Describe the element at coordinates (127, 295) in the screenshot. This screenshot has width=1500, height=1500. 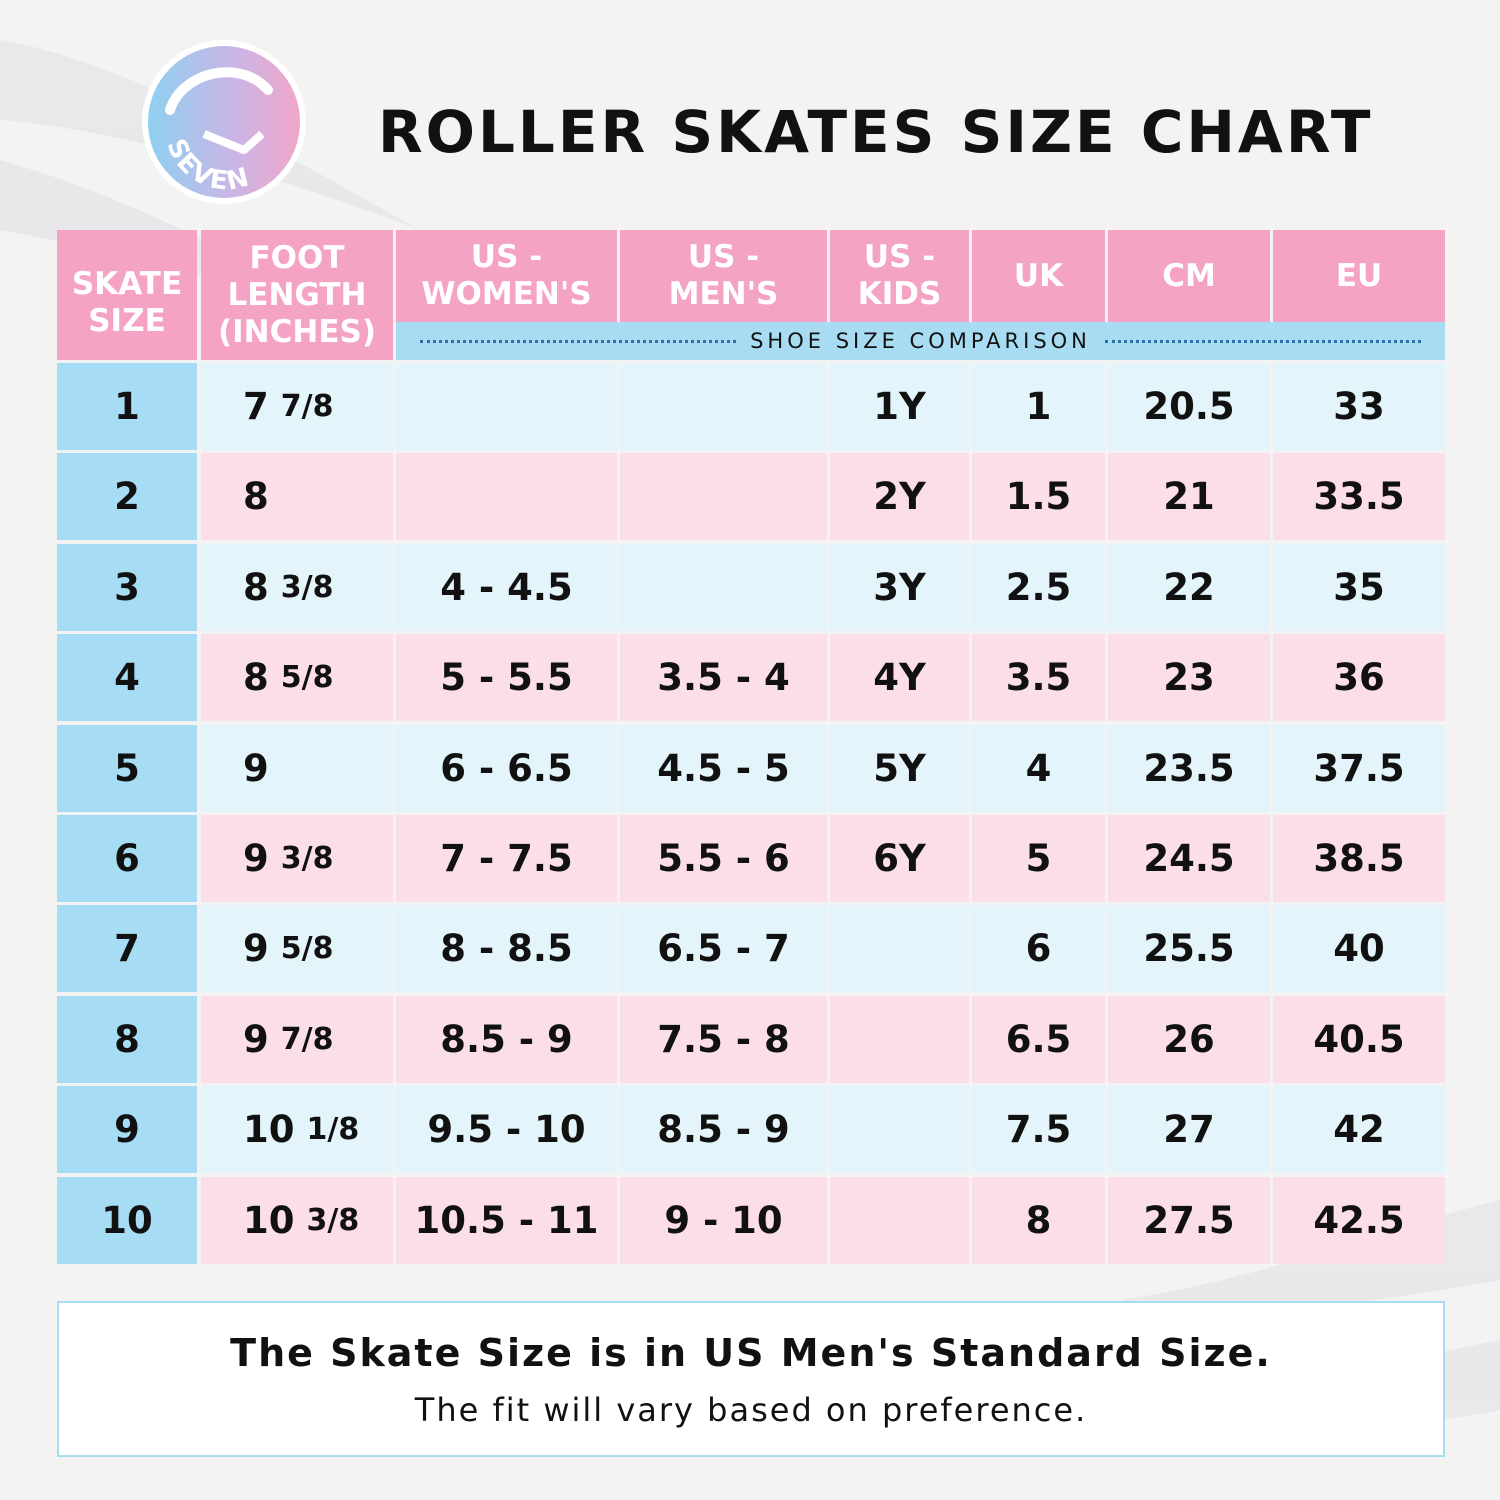
I see `header-skate-size: SKATE SIZE` at that location.